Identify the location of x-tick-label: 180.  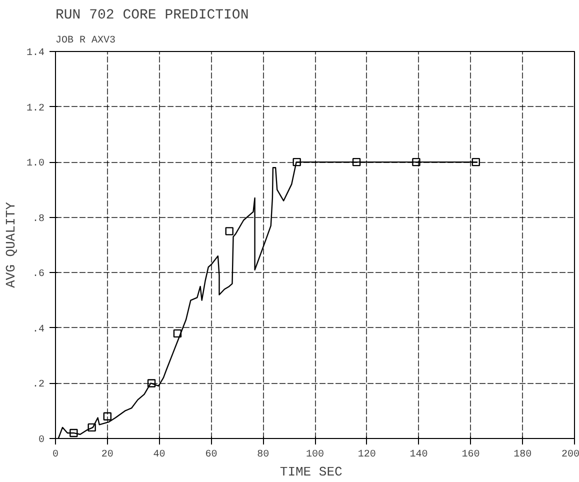
(523, 455).